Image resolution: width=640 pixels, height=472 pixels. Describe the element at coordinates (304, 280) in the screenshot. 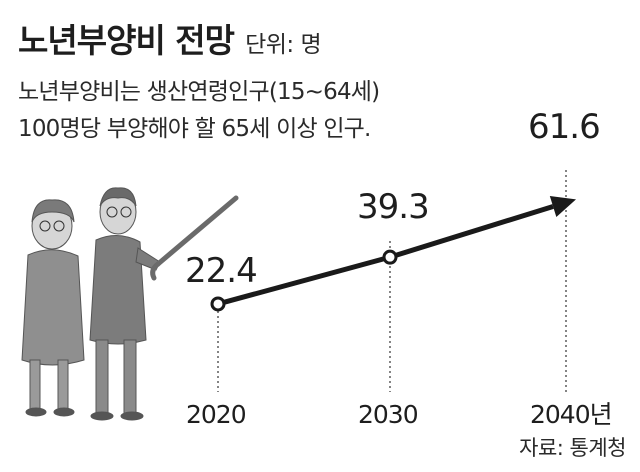

I see `line-segment-2020-2030` at that location.